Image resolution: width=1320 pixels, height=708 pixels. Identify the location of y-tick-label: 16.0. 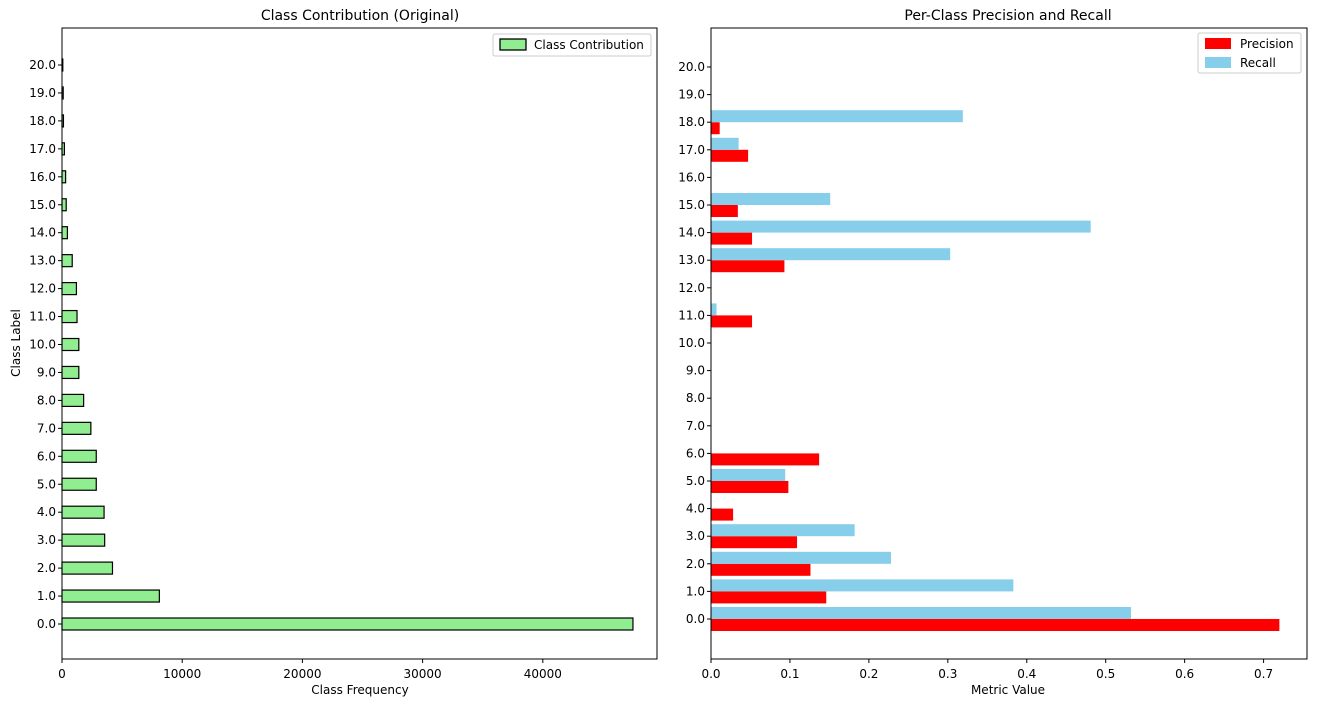
(691, 177).